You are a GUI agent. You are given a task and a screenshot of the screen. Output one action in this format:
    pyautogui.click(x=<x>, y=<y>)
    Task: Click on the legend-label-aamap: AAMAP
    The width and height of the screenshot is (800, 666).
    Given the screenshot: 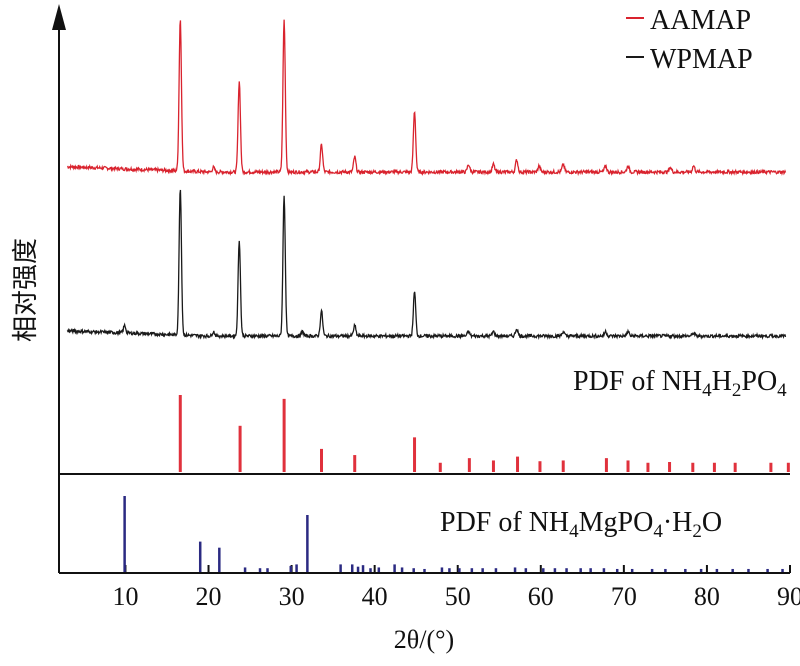 What is the action you would take?
    pyautogui.click(x=700, y=20)
    